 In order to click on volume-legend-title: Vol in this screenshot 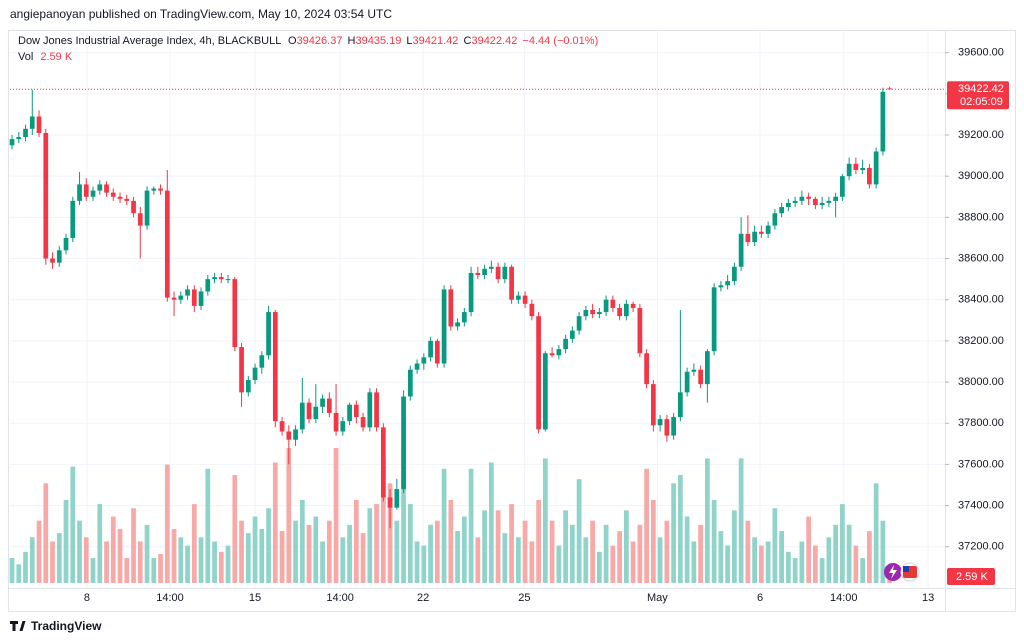, I will do `click(25, 57)`.